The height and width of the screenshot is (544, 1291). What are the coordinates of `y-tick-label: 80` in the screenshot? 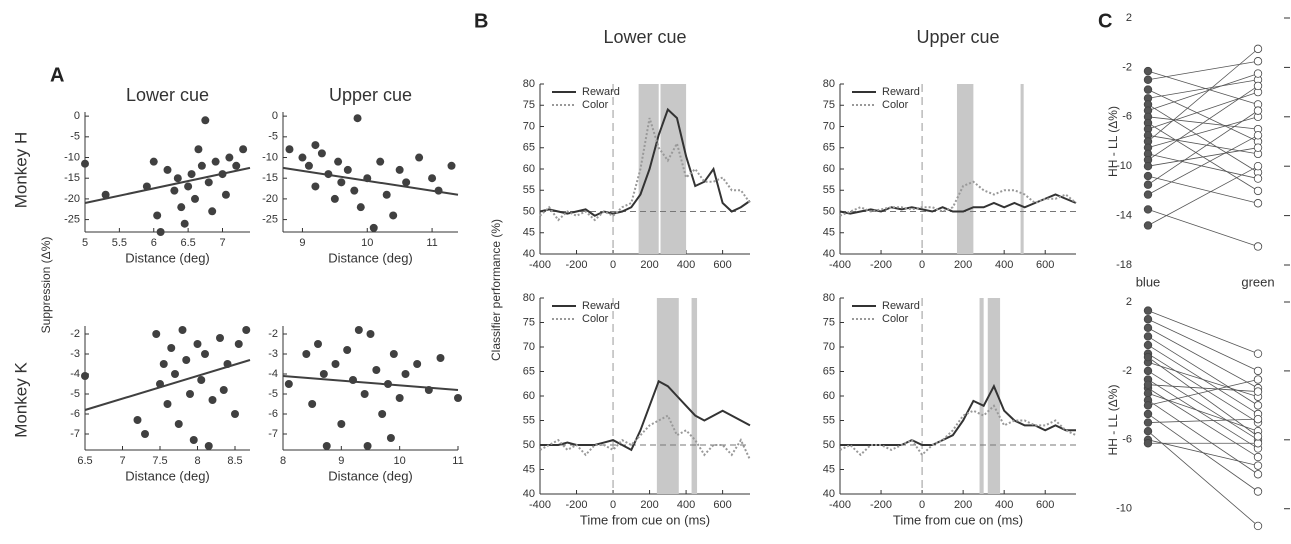 It's located at (829, 298).